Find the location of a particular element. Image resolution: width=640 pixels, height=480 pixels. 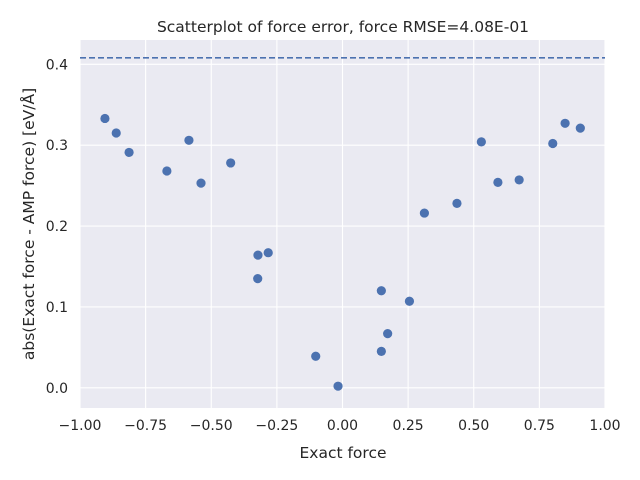

x-tick-label-8: 1.00 is located at coordinates (604, 426).